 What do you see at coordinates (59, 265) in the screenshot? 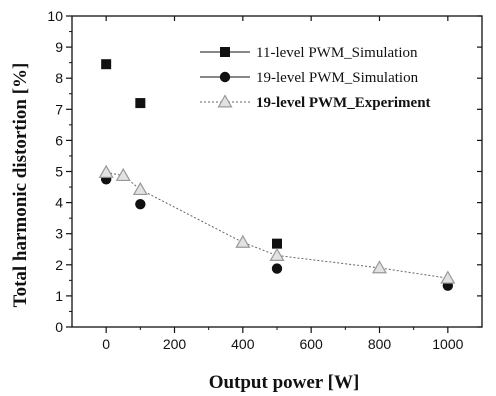
I see `y-tick-label: 2` at bounding box center [59, 265].